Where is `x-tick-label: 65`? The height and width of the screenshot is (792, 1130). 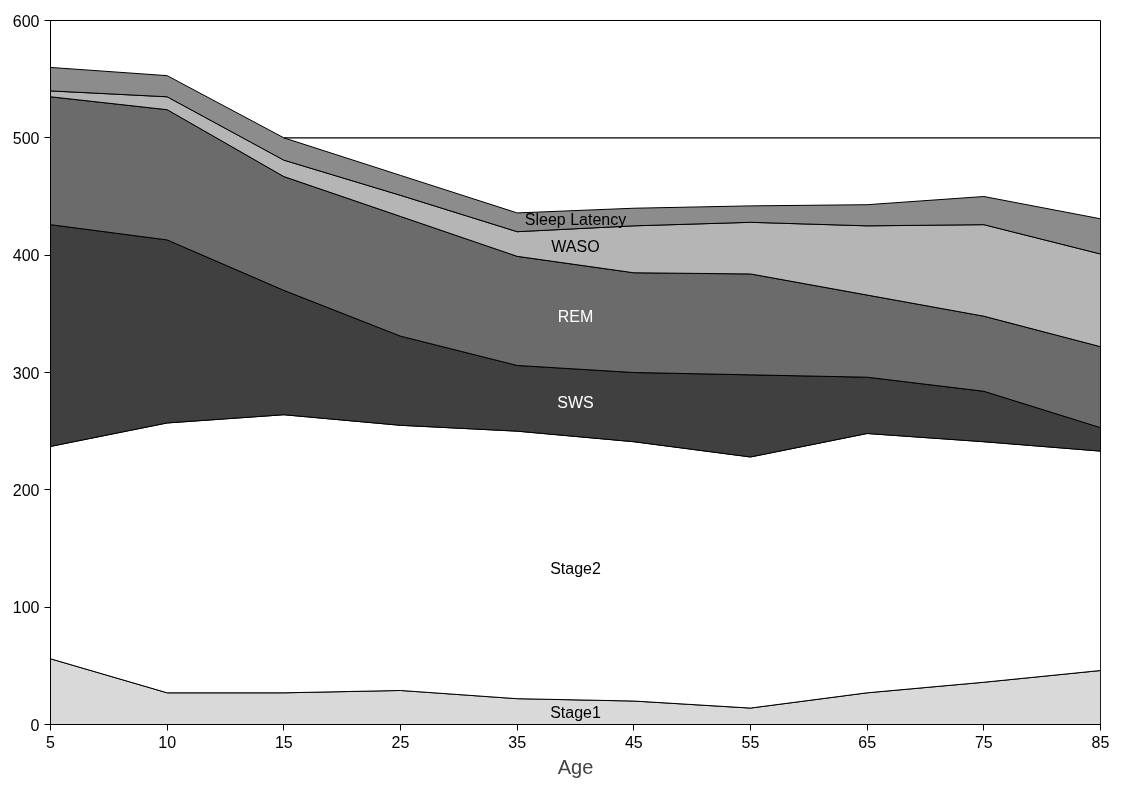
x-tick-label: 65 is located at coordinates (867, 742).